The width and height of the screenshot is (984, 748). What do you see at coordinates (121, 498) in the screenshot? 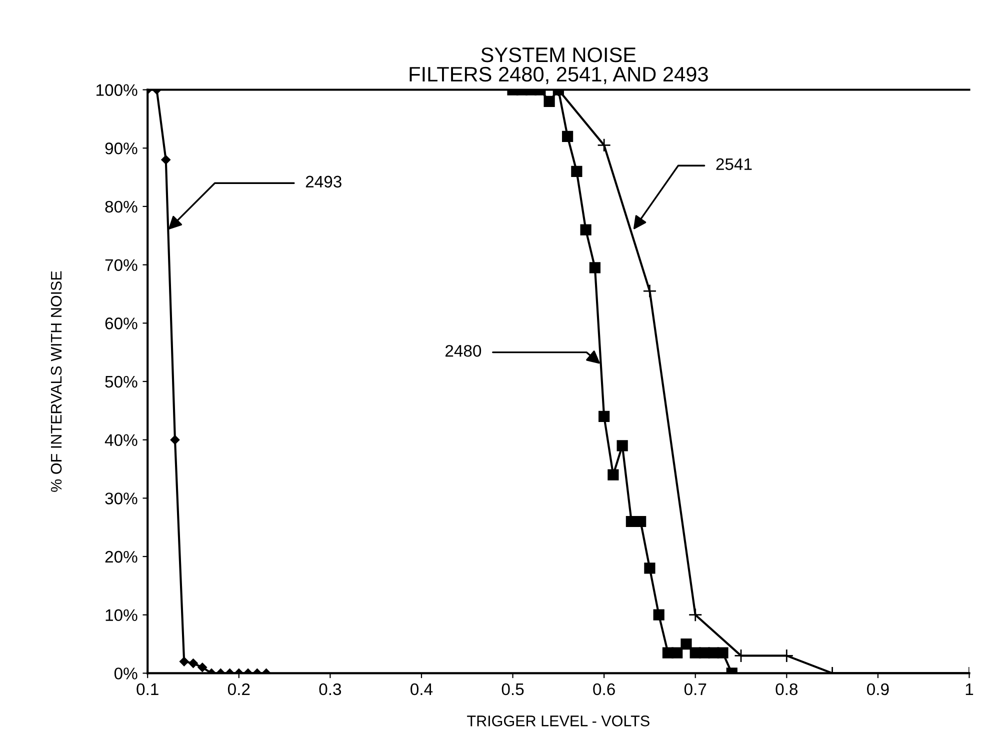
I see `y-tick-label: 30%` at bounding box center [121, 498].